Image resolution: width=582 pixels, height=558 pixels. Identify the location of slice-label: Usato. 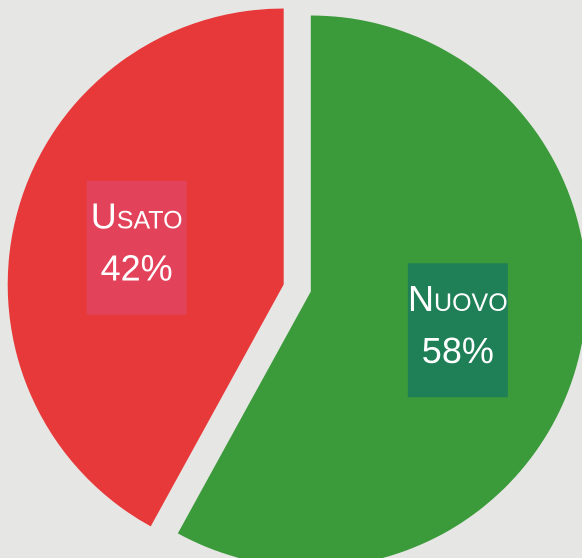
(137, 215).